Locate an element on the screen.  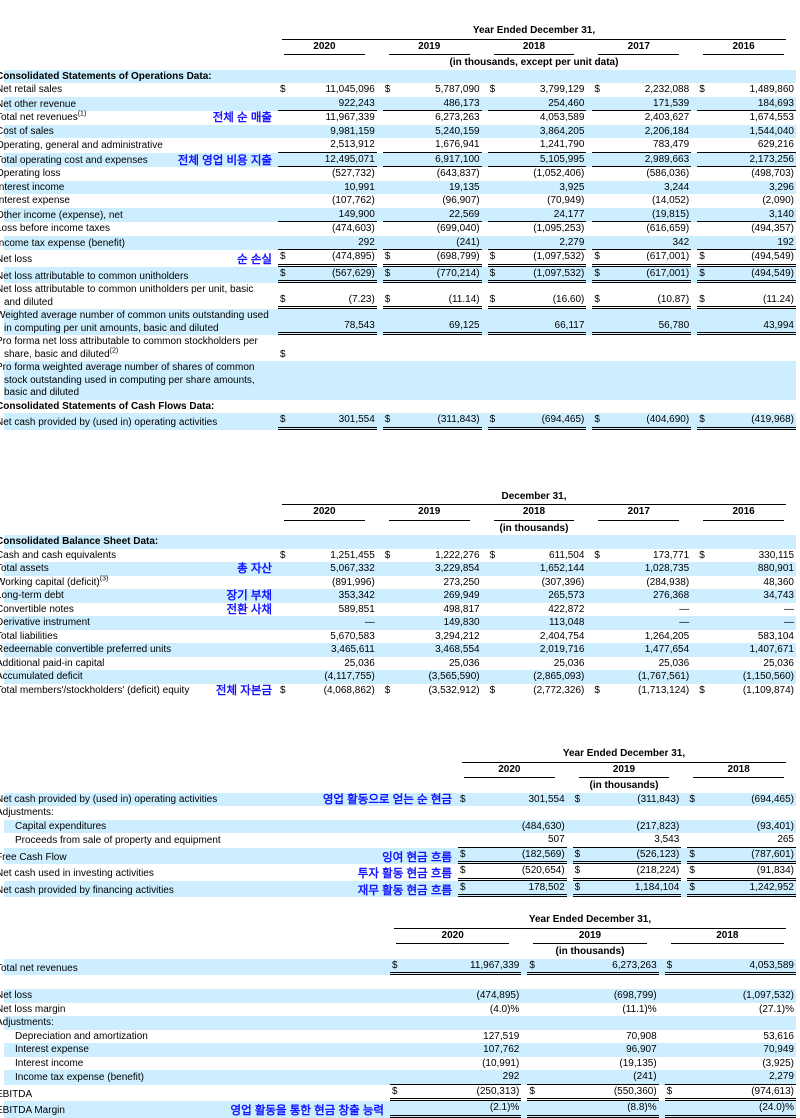
cell-value: (643,837) is located at coordinates (458, 173).